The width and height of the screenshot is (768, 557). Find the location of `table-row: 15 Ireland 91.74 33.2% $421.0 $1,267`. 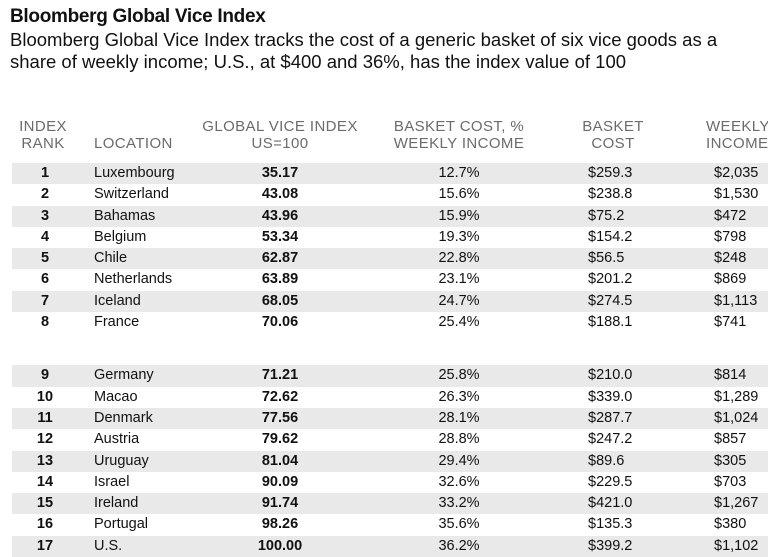

table-row: 15 Ireland 91.74 33.2% $421.0 $1,267 is located at coordinates (390, 504).